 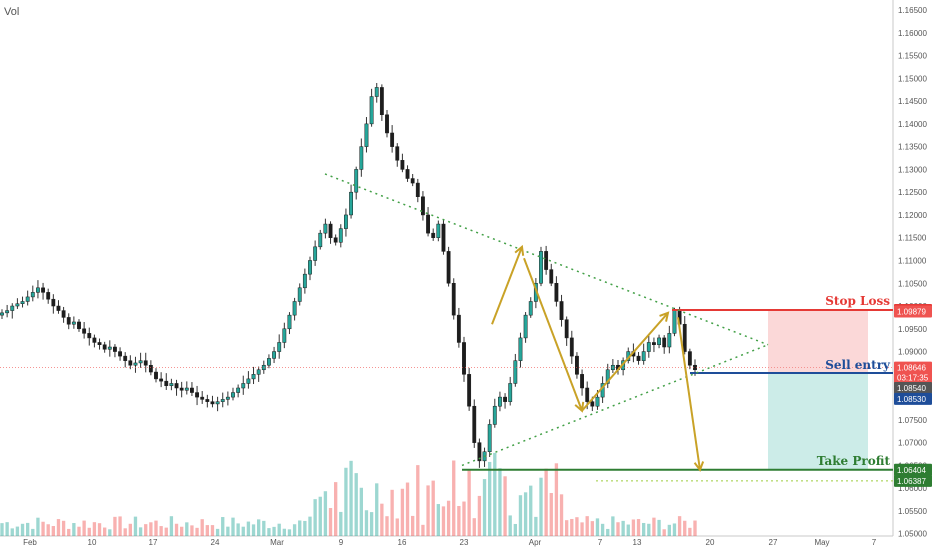 What do you see at coordinates (215, 542) in the screenshot?
I see `x-tick-label: 24` at bounding box center [215, 542].